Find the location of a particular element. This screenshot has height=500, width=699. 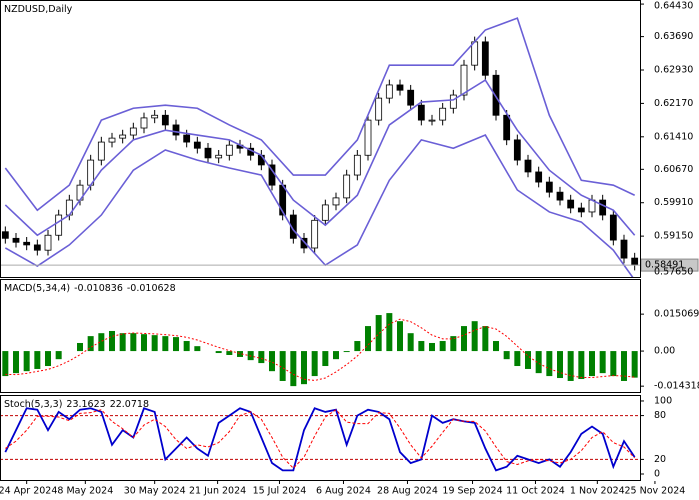

x-tick-label: 11 Oct 2024 is located at coordinates (535, 491).